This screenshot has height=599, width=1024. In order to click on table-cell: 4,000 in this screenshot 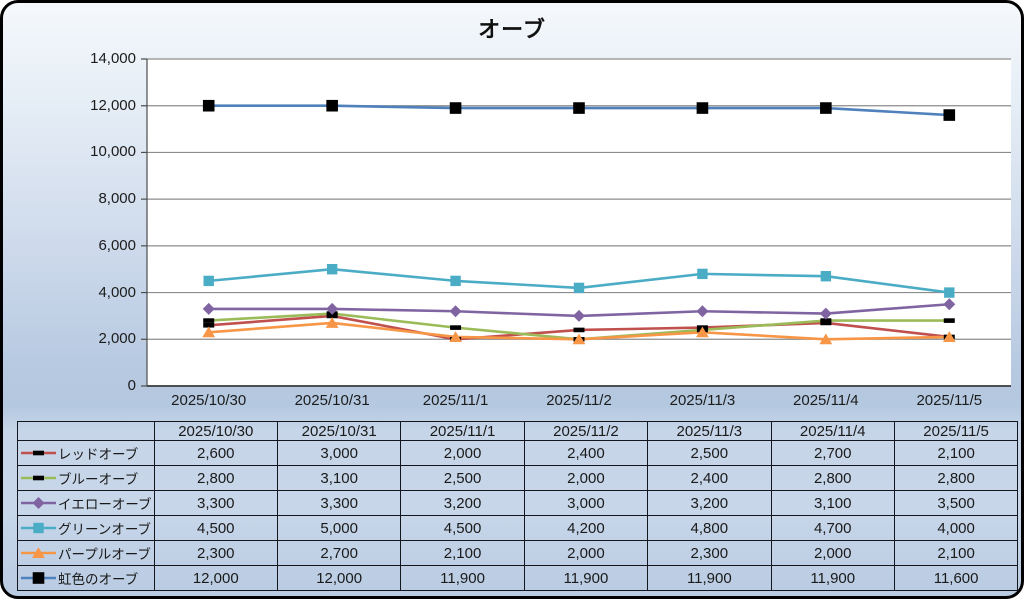, I will do `click(956, 528)`.